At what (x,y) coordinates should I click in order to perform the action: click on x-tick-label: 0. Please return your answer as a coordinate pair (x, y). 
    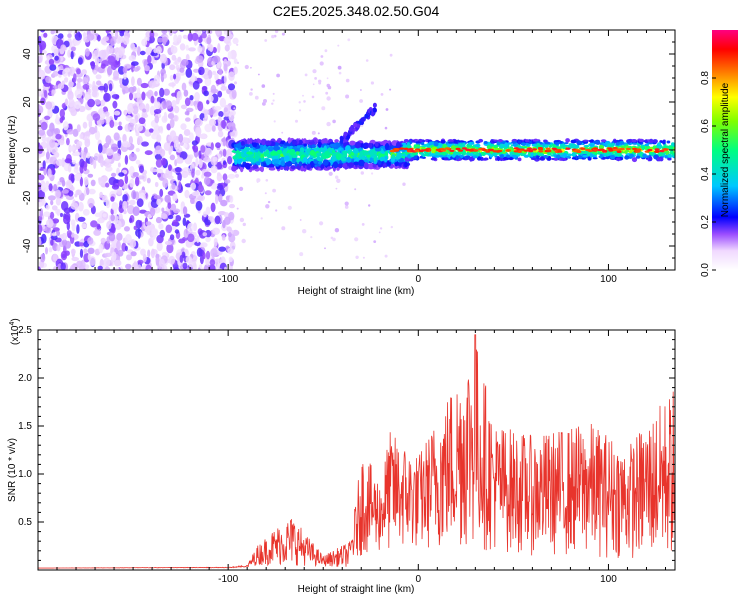
    Looking at the image, I should click on (419, 579).